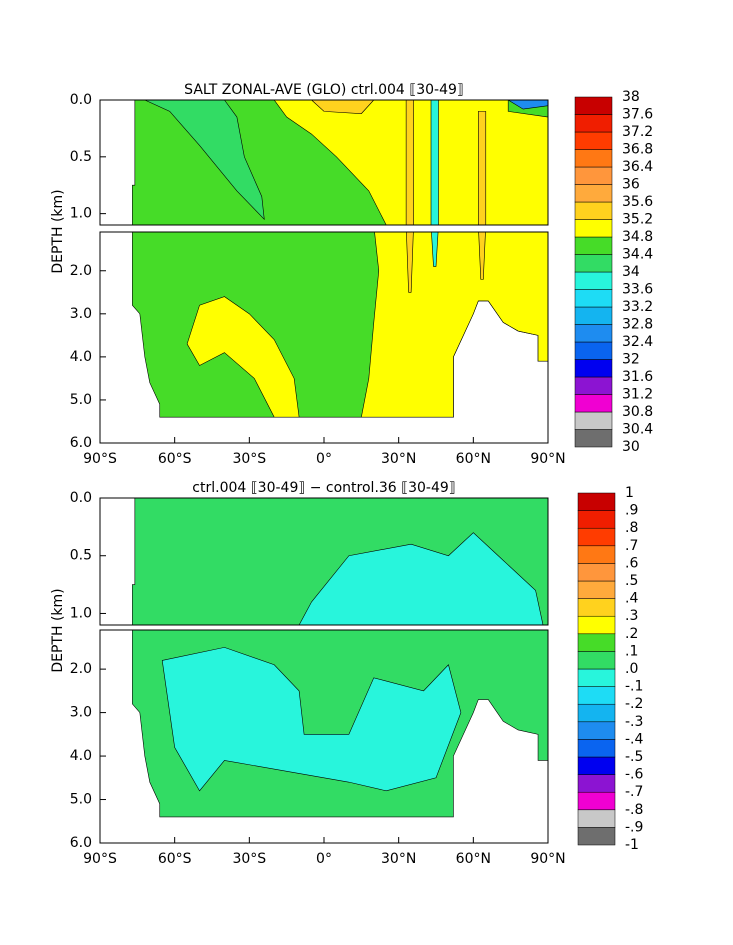 The image size is (733, 945). I want to click on colorbar-label: -.8, so click(634, 810).